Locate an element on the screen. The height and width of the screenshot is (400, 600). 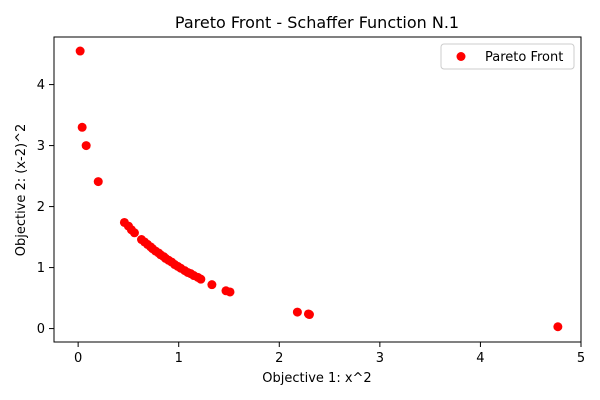
x-tick-label: 5 is located at coordinates (581, 358).